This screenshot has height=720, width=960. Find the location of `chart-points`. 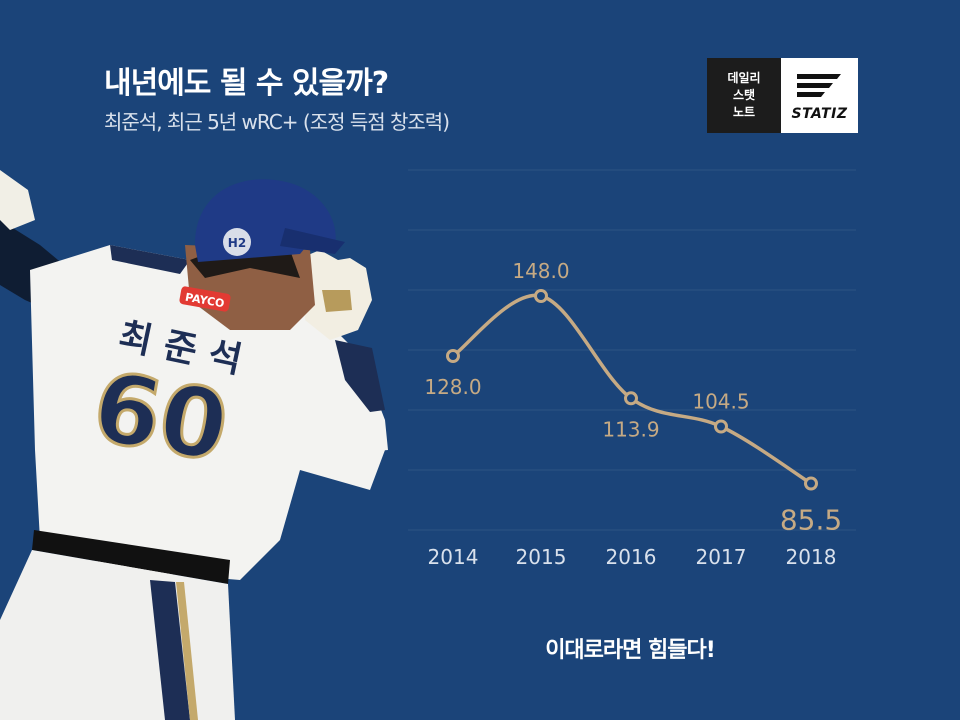

chart-points is located at coordinates (632, 390).